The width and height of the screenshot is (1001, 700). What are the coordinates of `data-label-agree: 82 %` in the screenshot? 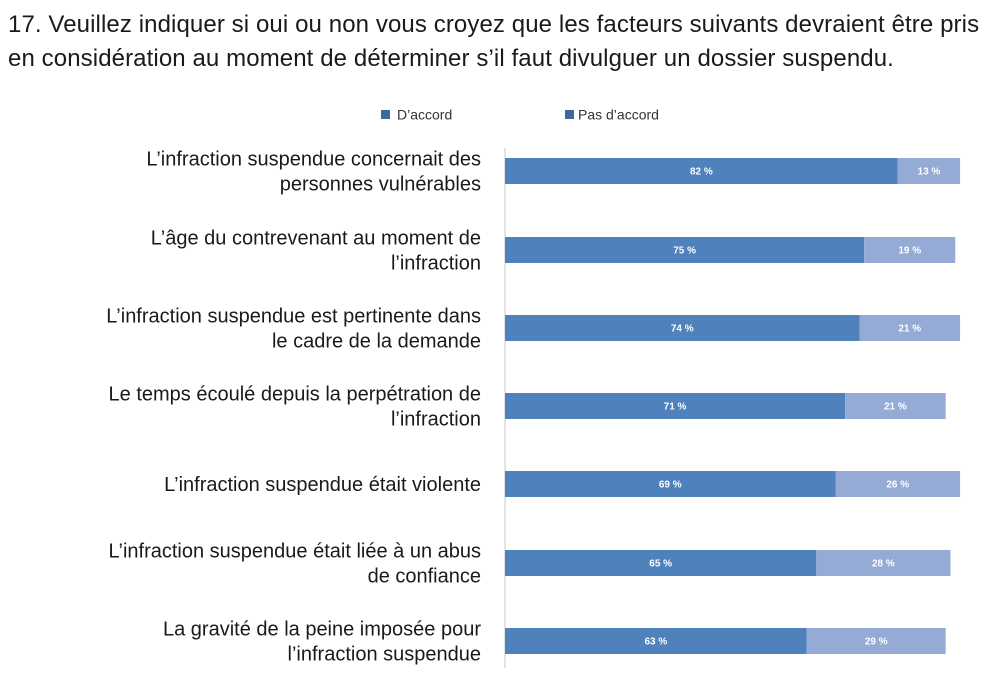 It's located at (701, 172).